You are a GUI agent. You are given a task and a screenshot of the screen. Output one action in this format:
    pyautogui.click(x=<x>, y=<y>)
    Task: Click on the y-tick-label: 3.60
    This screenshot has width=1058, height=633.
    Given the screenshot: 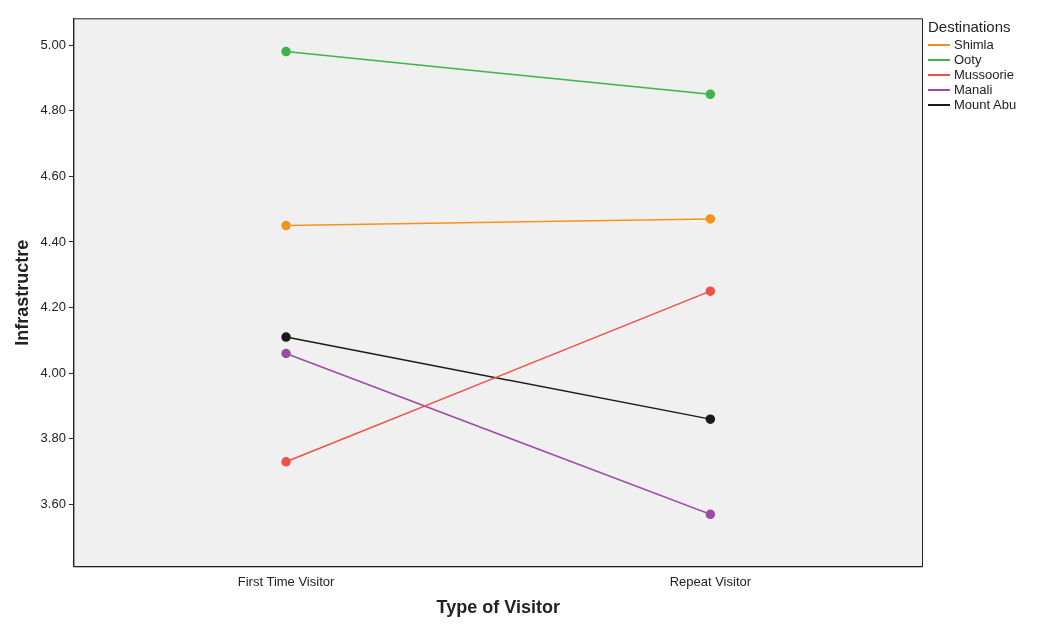 What is the action you would take?
    pyautogui.click(x=53, y=504)
    